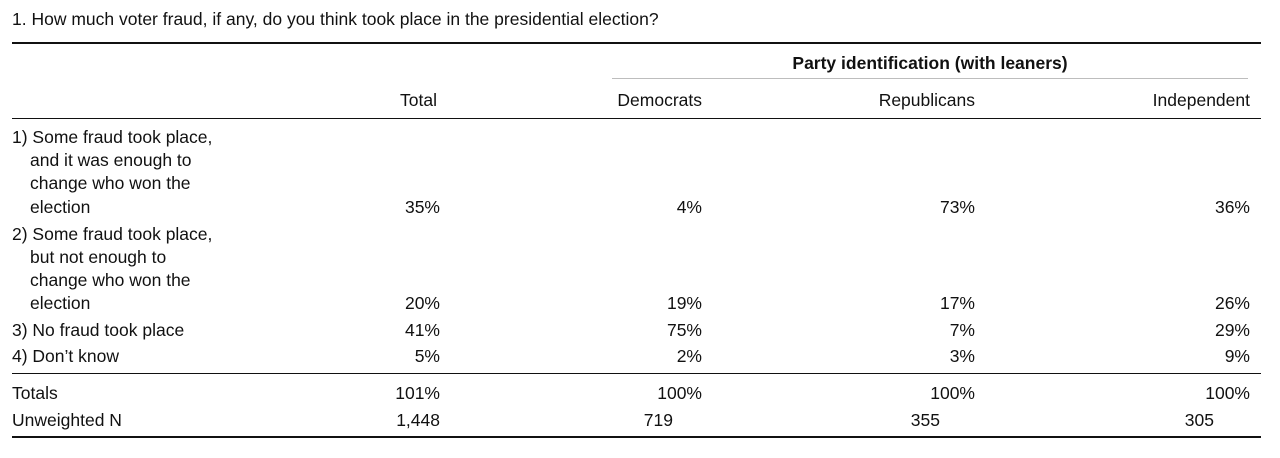  What do you see at coordinates (1232, 330) in the screenshot?
I see `row-3-independent-value: 29%` at bounding box center [1232, 330].